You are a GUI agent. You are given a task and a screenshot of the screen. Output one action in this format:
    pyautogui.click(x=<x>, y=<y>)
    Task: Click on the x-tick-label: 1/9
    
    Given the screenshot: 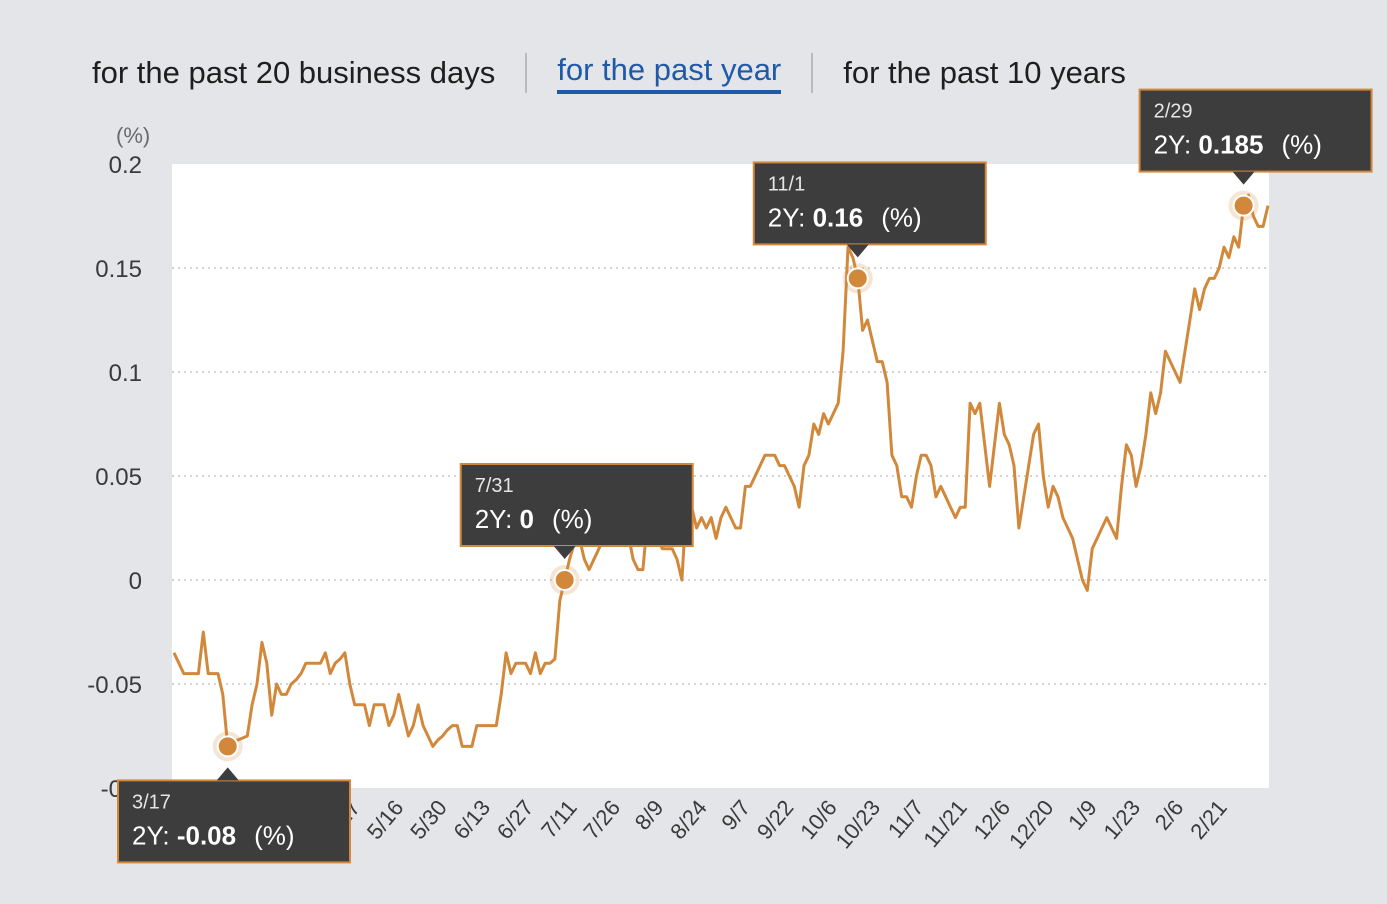 What is the action you would take?
    pyautogui.click(x=1082, y=815)
    